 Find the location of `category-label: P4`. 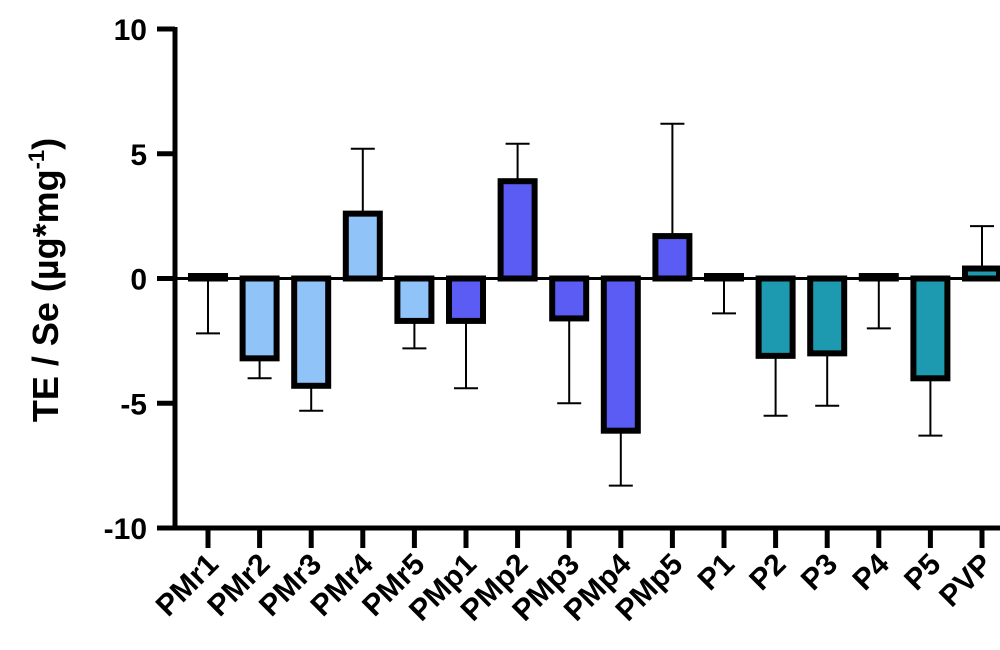

category-label: P4 is located at coordinates (871, 572).